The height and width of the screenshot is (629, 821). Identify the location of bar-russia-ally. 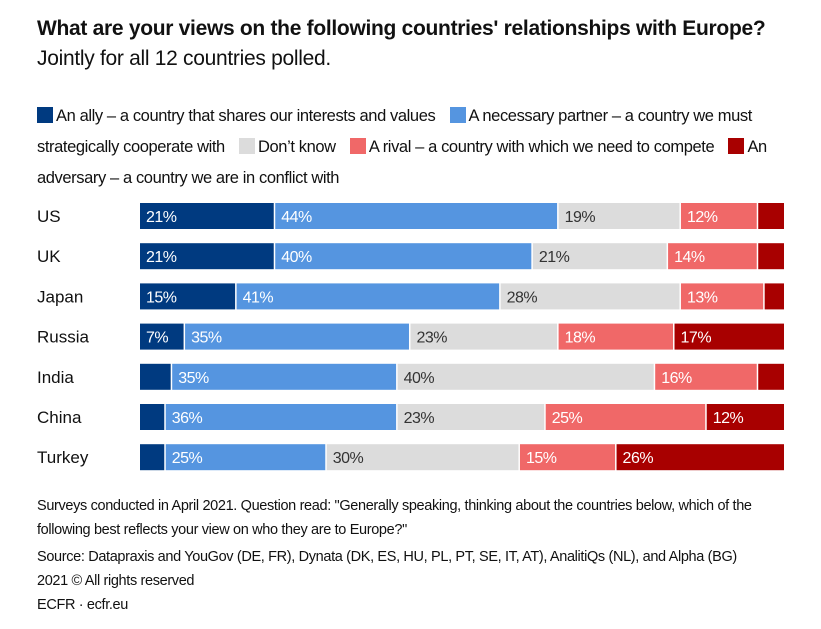
(162, 336).